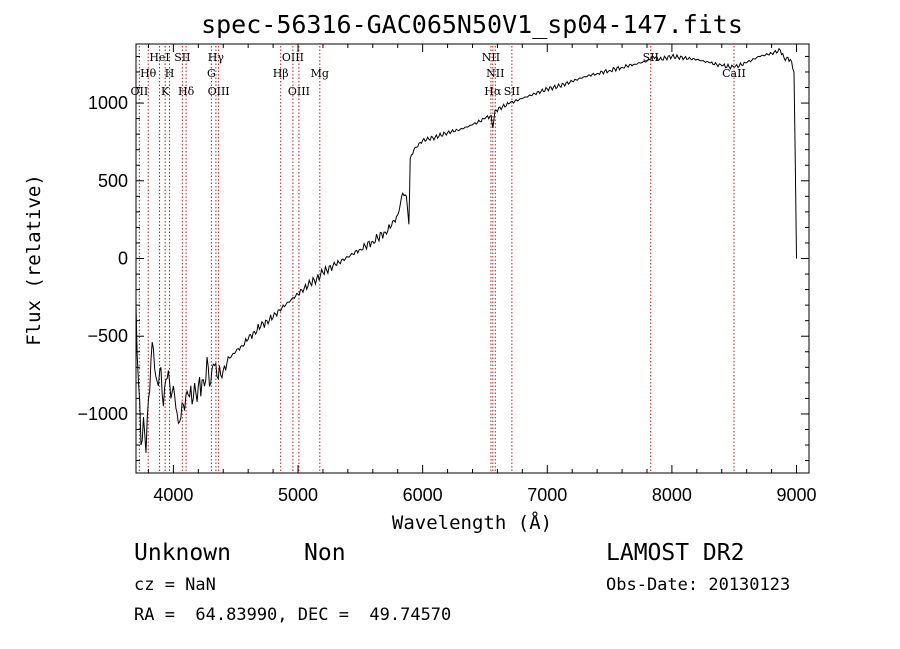  What do you see at coordinates (34, 260) in the screenshot?
I see `y-axis-label: Flux (relative)` at bounding box center [34, 260].